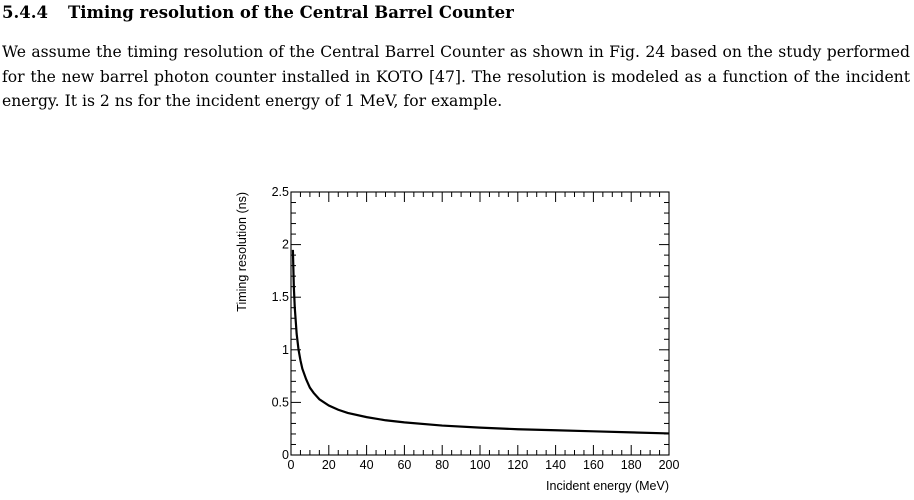 The width and height of the screenshot is (914, 500). What do you see at coordinates (242, 252) in the screenshot?
I see `y-axis-label: Timing resolution (ns)` at bounding box center [242, 252].